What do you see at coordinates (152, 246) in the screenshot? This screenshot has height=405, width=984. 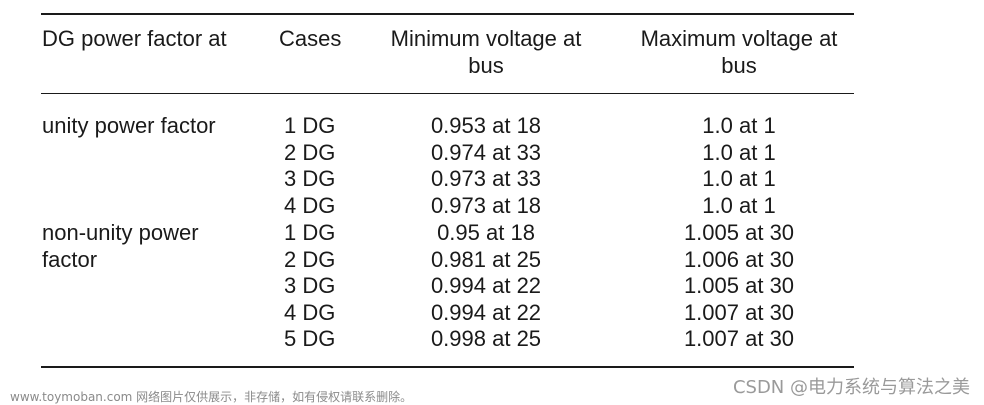 I see `group-label-non-unity: non-unity power factor` at bounding box center [152, 246].